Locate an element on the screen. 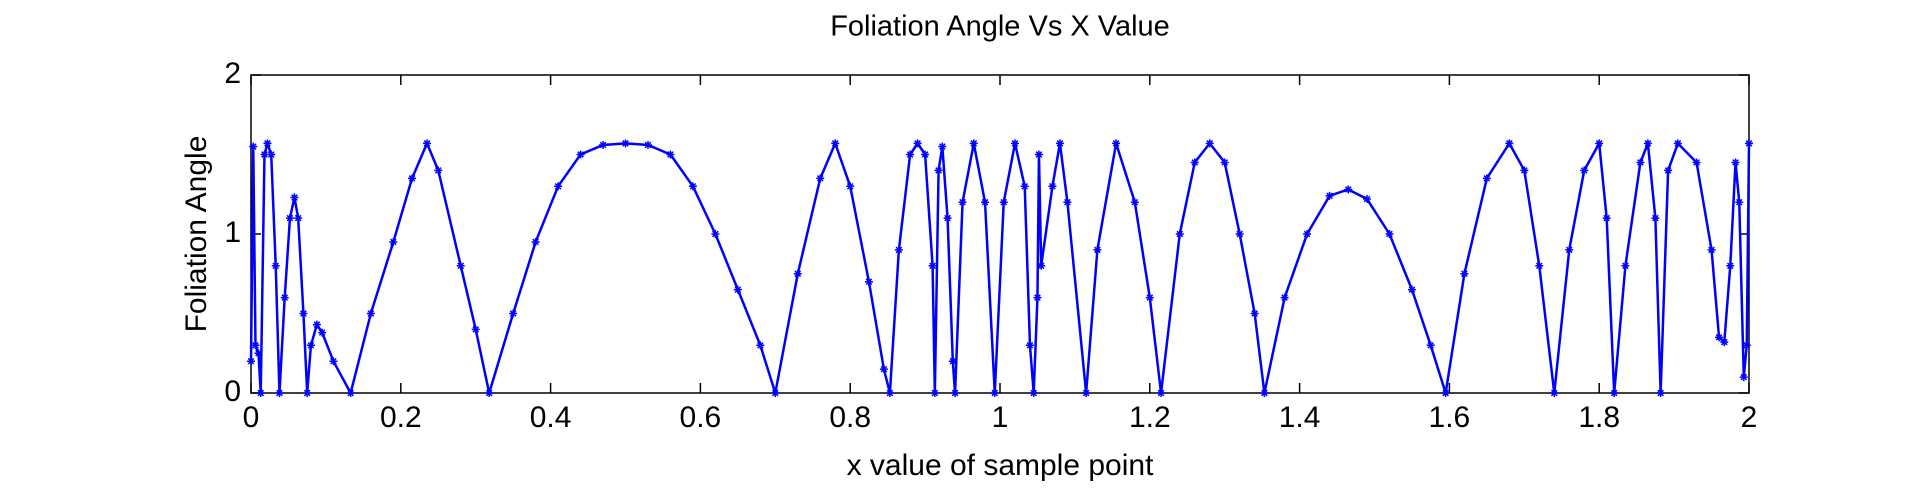  x-tick-label: 1.2 is located at coordinates (1150, 417).